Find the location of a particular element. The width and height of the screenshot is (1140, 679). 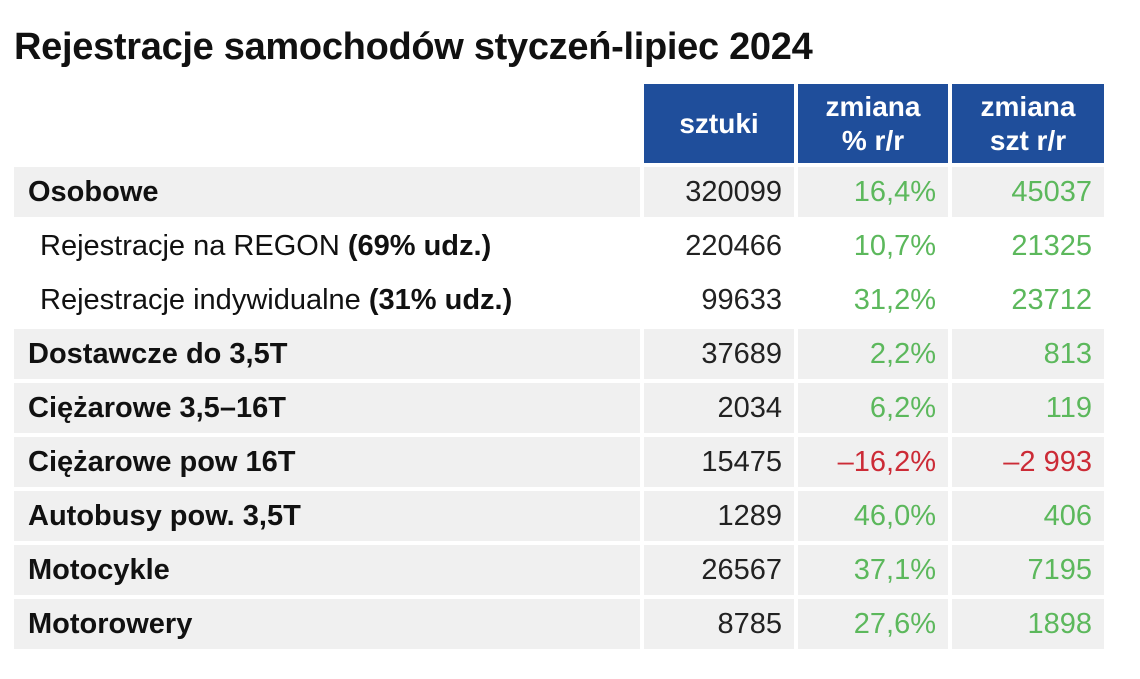

table-row: Ciężarowe pow 16T 15475 –16,2% –2 993 is located at coordinates (559, 462).